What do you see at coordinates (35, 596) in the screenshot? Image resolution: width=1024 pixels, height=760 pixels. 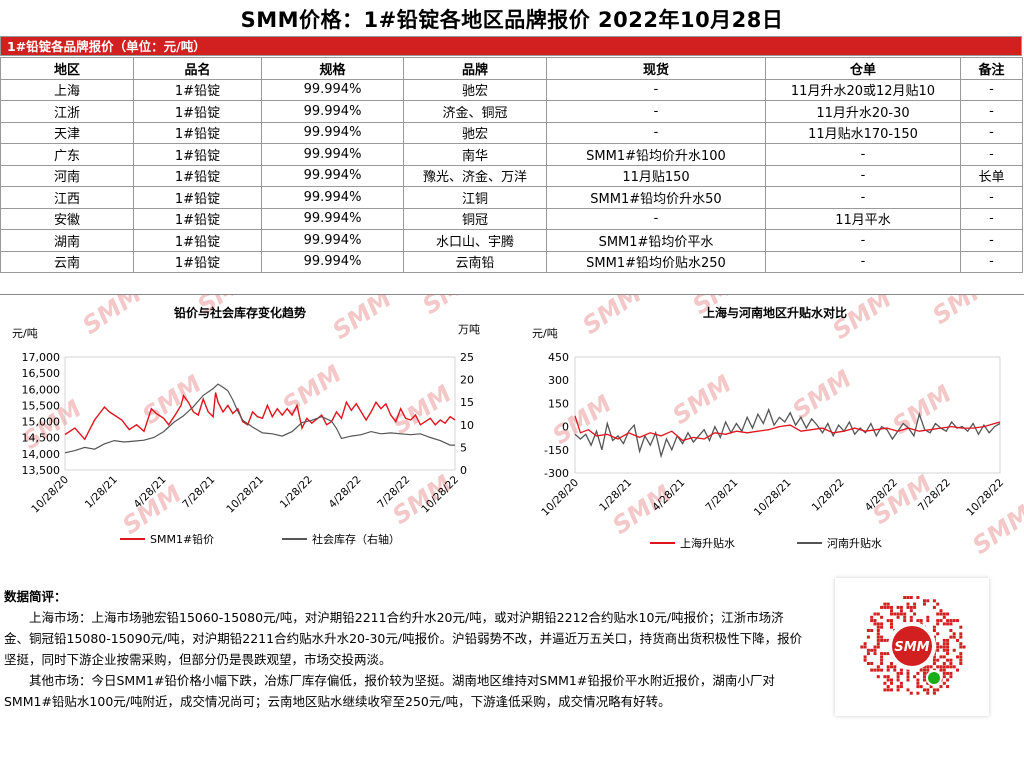 I see `summary-heading: 数据简评：` at bounding box center [35, 596].